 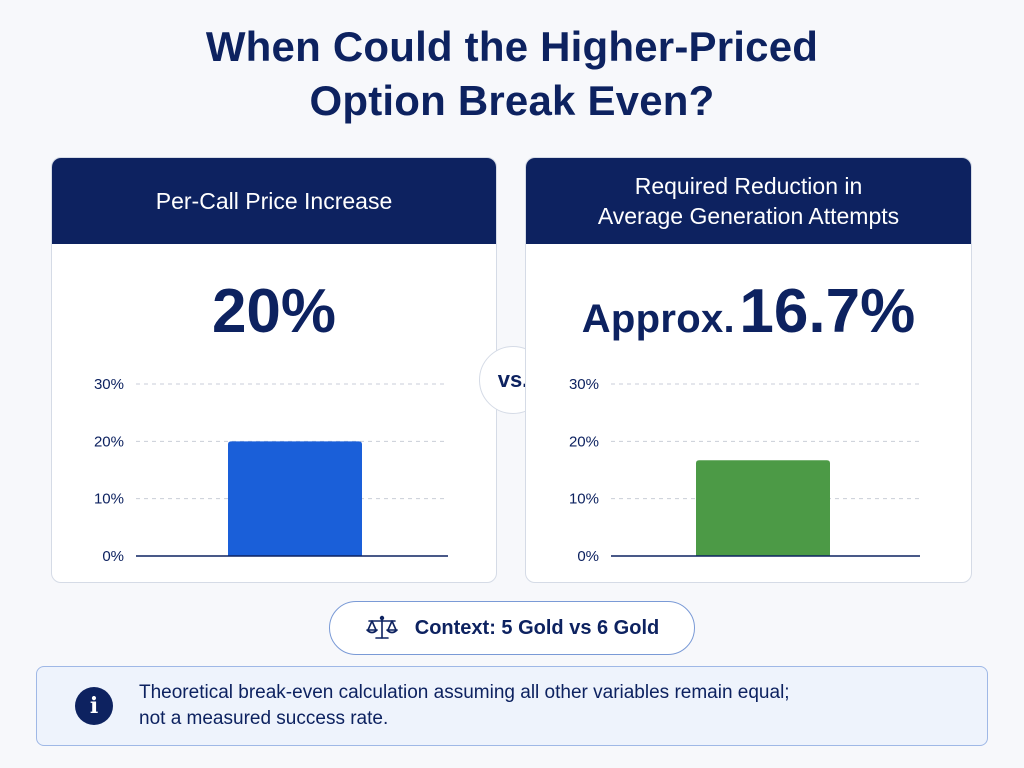 I want to click on attempts-reduction-chart: 0% 10% 20% 30%, so click(x=744, y=470).